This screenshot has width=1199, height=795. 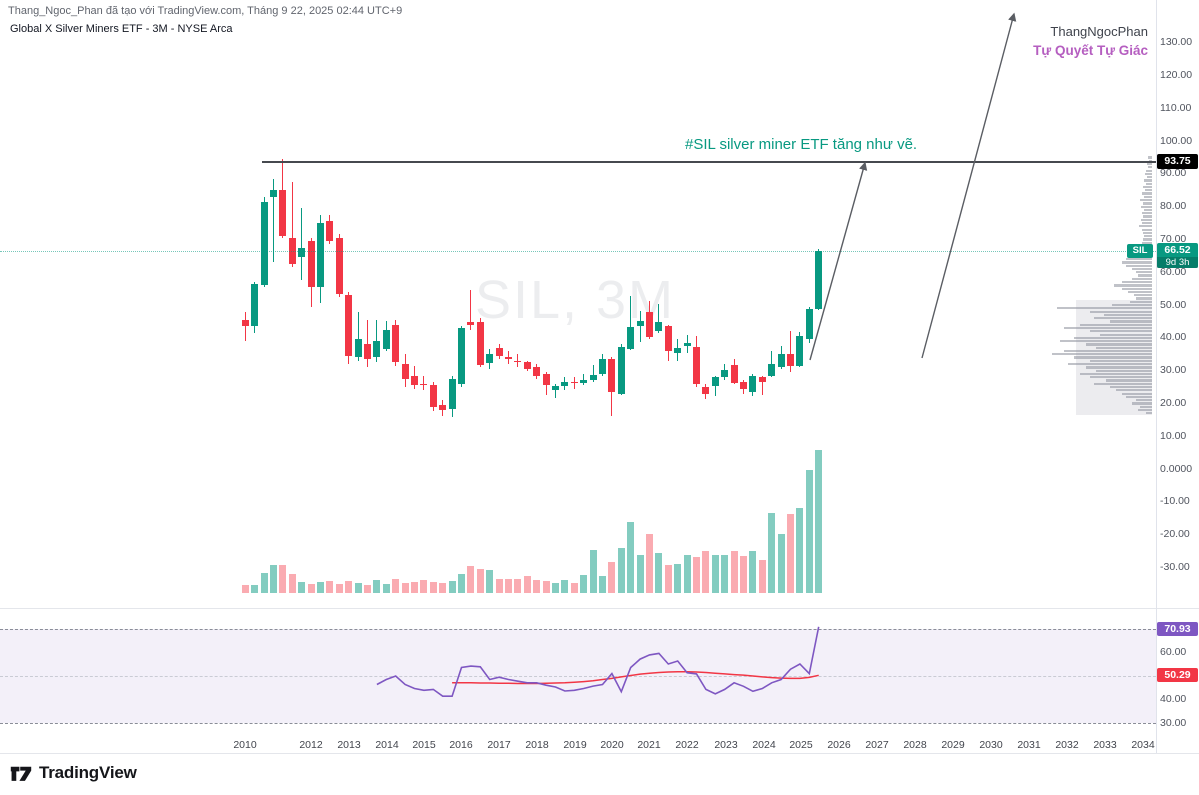 I want to click on time-axis-label: 2022, so click(x=687, y=745).